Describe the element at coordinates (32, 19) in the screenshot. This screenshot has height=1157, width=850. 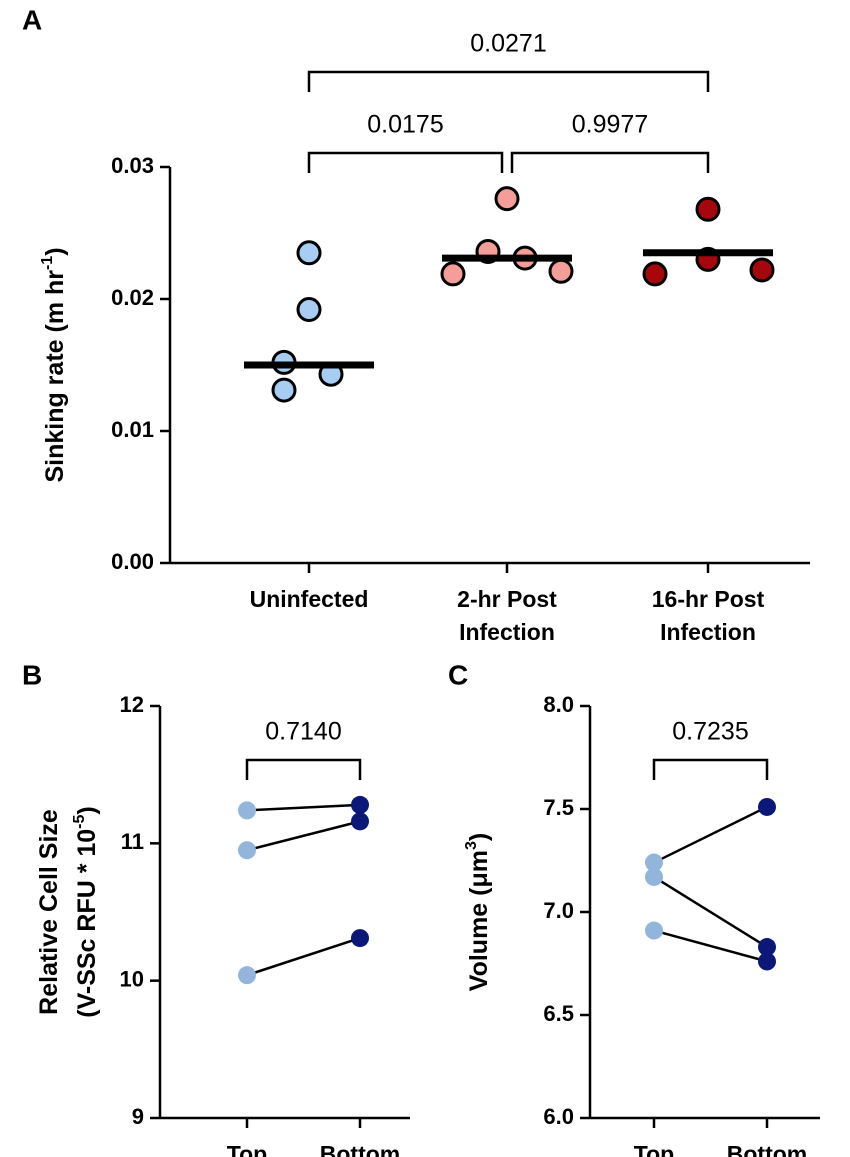
I see `panel-letter: A` at that location.